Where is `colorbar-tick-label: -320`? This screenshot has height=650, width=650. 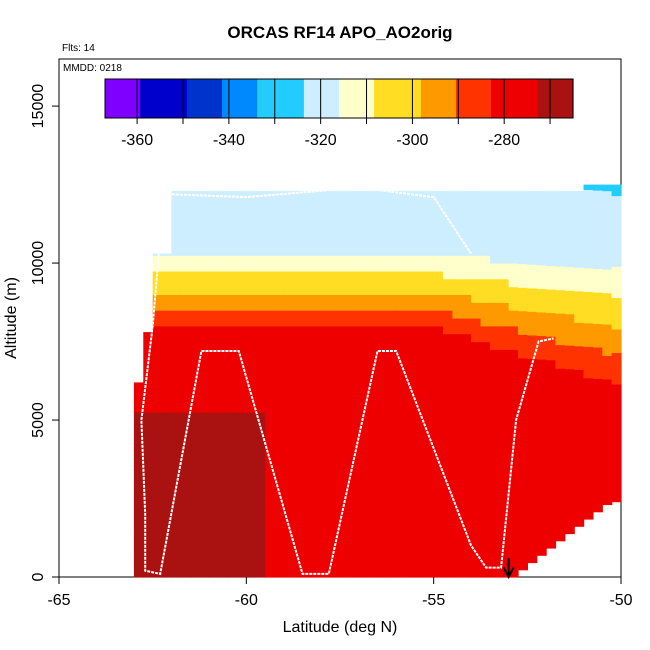
colorbar-tick-label: -320 is located at coordinates (321, 140).